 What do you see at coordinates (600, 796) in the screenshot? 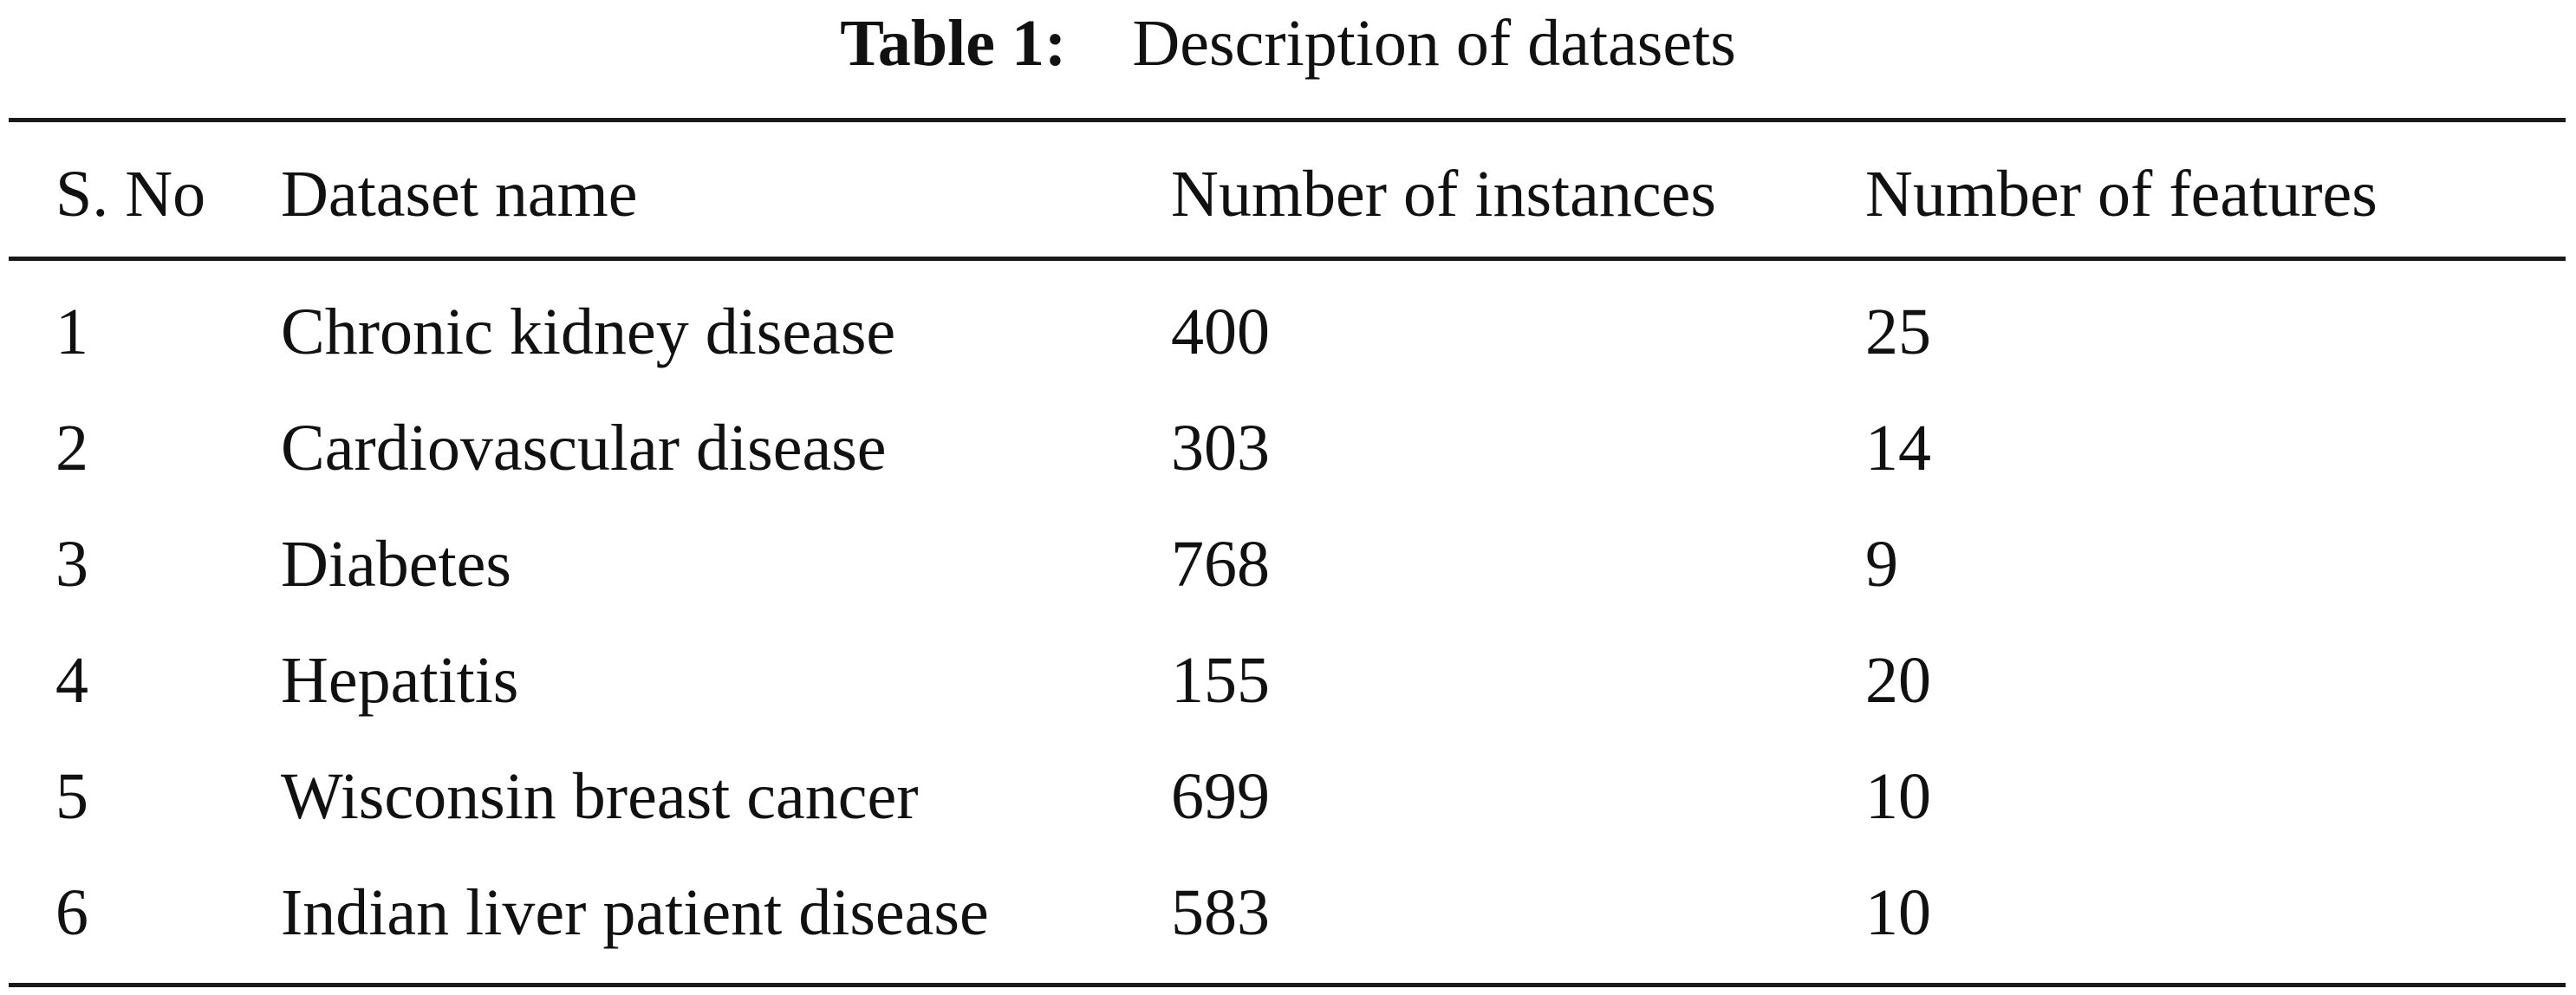
I see `cell-dataset-name: Wisconsin breast cancer` at bounding box center [600, 796].